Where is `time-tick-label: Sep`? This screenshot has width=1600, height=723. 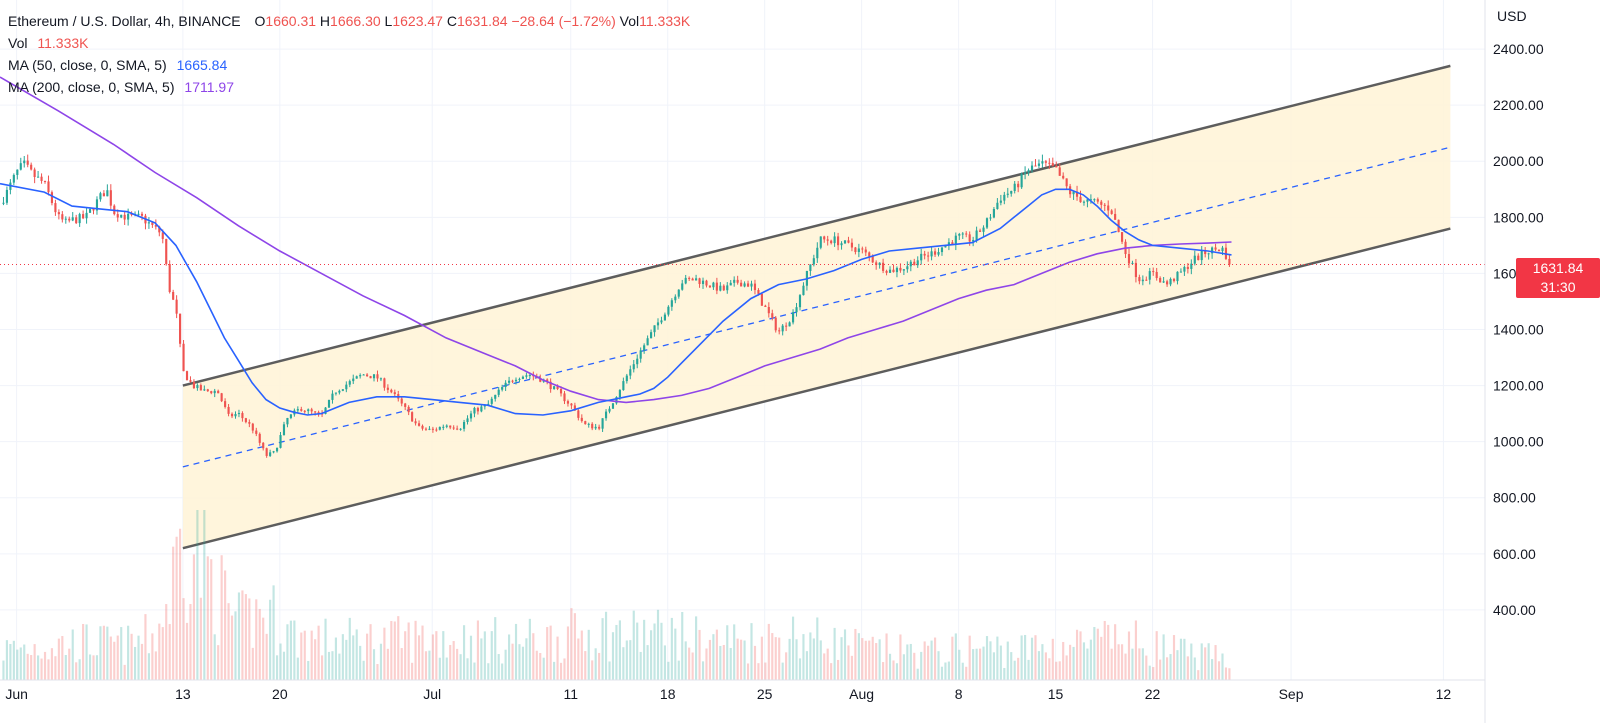
time-tick-label: Sep is located at coordinates (1291, 694).